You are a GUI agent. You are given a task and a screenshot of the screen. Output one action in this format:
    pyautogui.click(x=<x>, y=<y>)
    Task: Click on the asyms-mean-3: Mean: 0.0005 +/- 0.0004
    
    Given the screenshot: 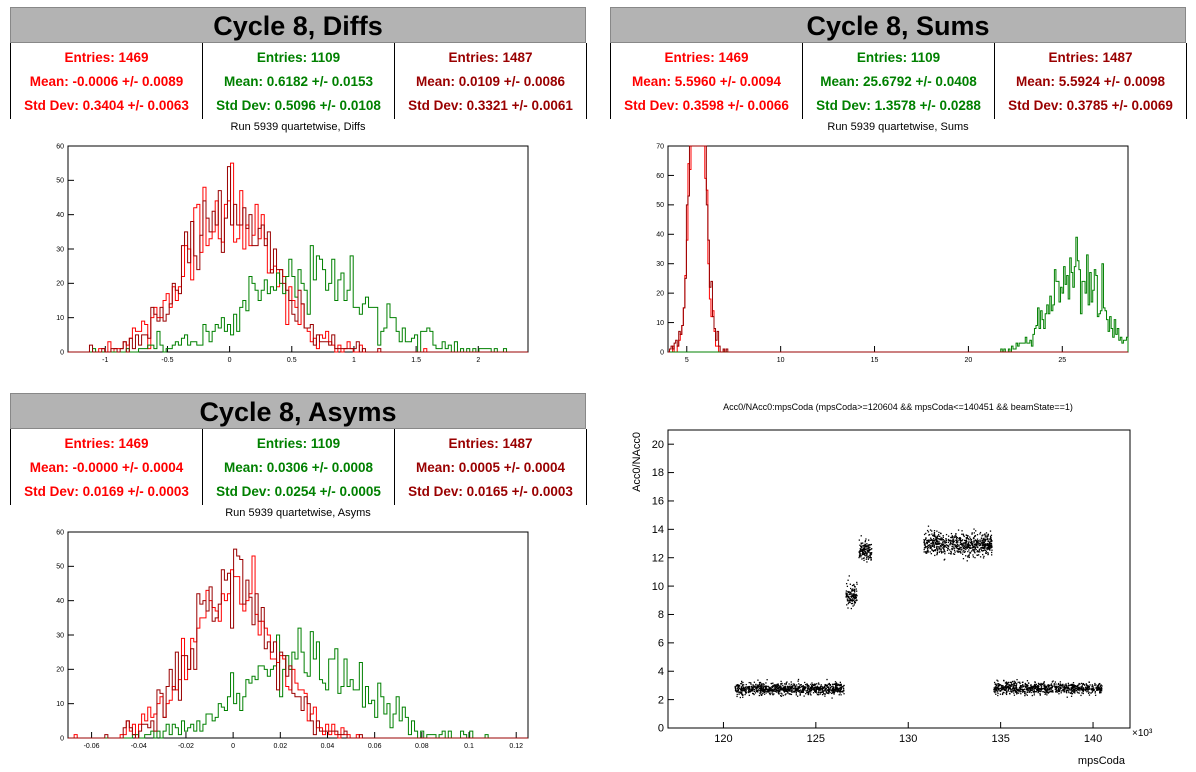 What is the action you would take?
    pyautogui.click(x=490, y=467)
    